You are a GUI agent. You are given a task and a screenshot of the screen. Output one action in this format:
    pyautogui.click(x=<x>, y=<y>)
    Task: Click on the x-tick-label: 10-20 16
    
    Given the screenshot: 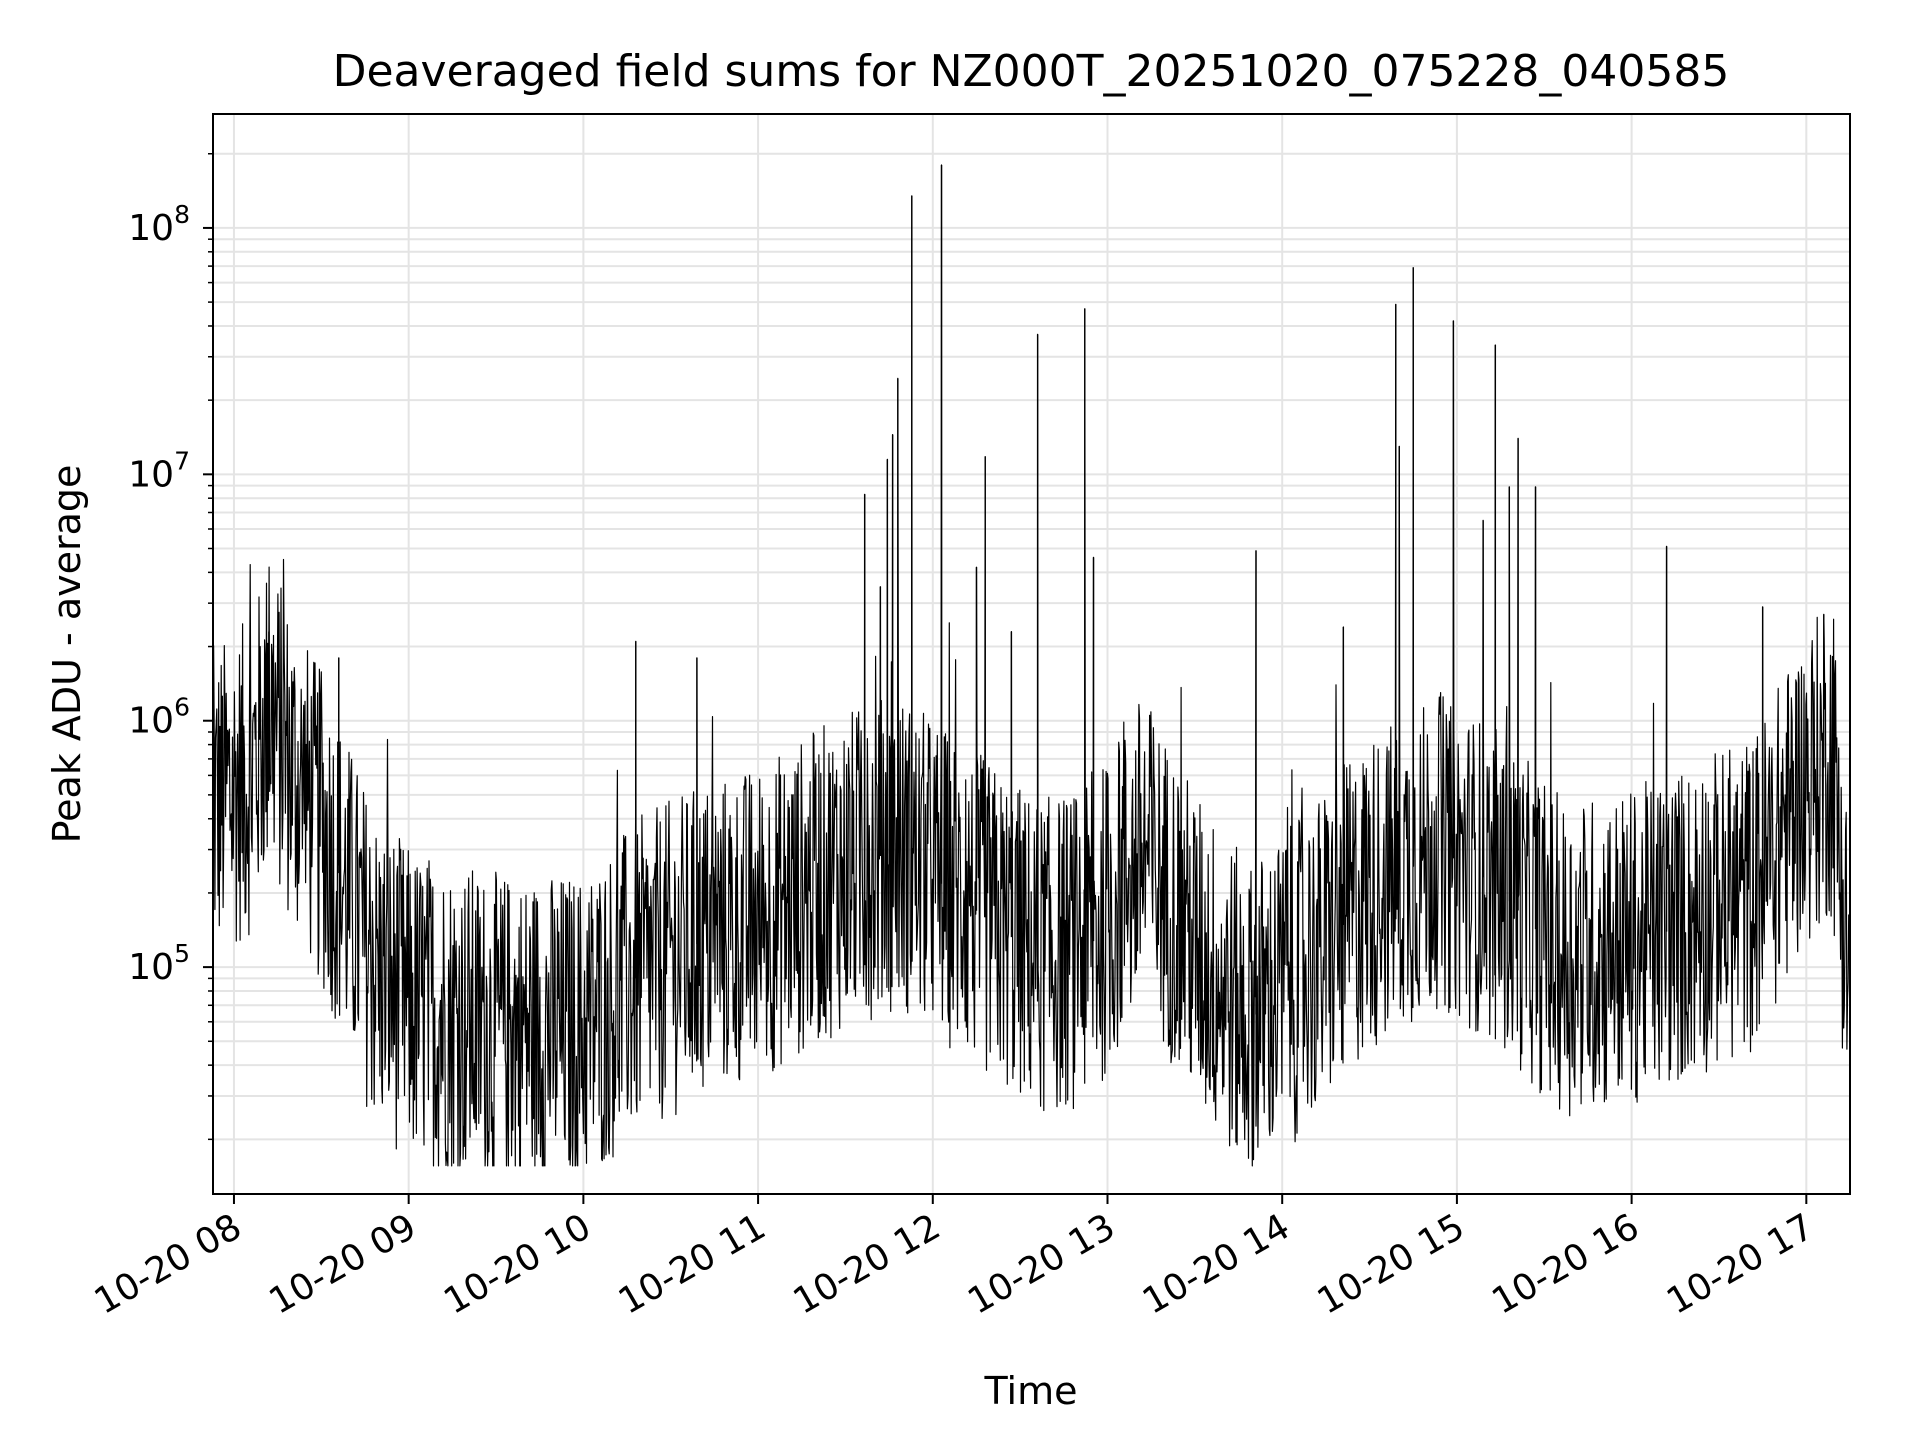 What is the action you would take?
    pyautogui.click(x=1565, y=1264)
    